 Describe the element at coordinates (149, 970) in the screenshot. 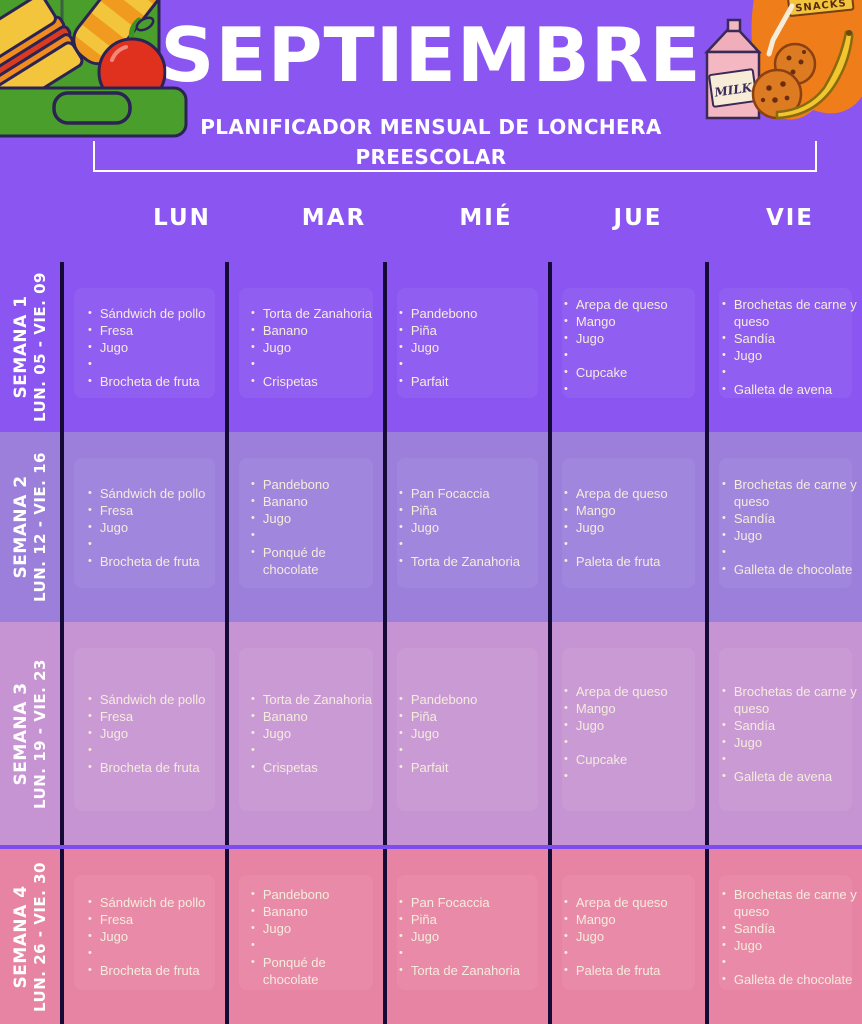

I see `menu-item-text: Brocheta de fruta` at that location.